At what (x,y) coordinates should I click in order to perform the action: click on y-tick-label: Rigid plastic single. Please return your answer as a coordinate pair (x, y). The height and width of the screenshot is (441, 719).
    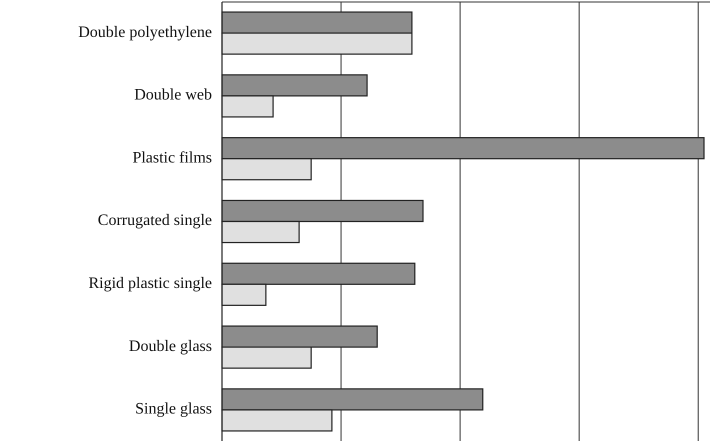
    Looking at the image, I should click on (150, 283).